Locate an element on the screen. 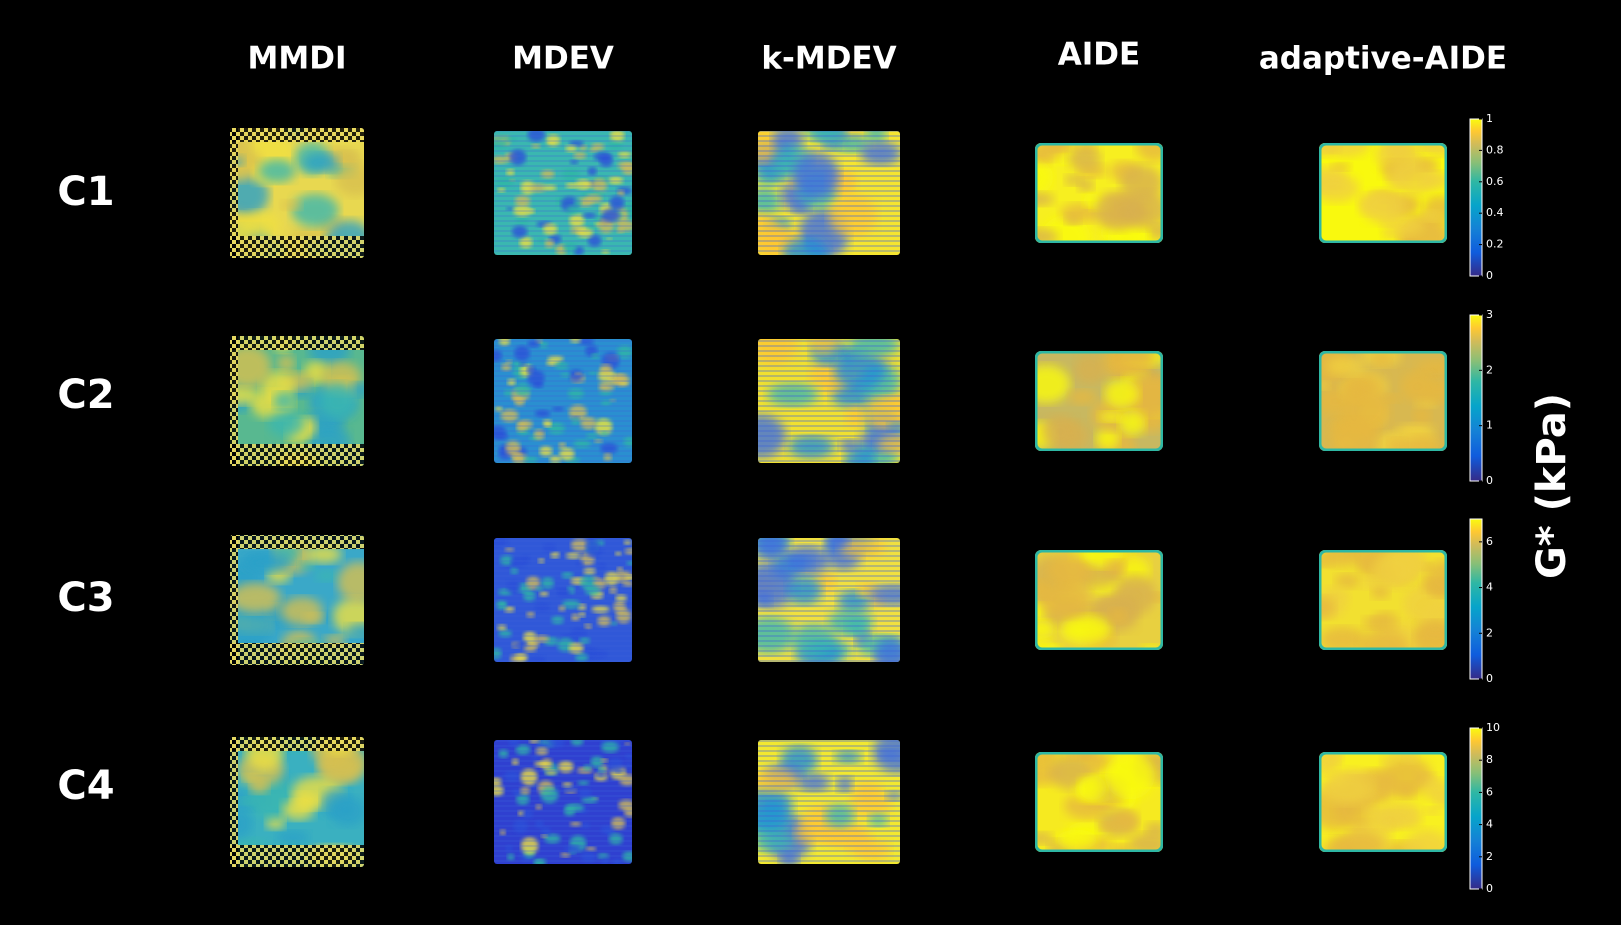 This screenshot has width=1621, height=925. column-header: AIDE is located at coordinates (1099, 55).